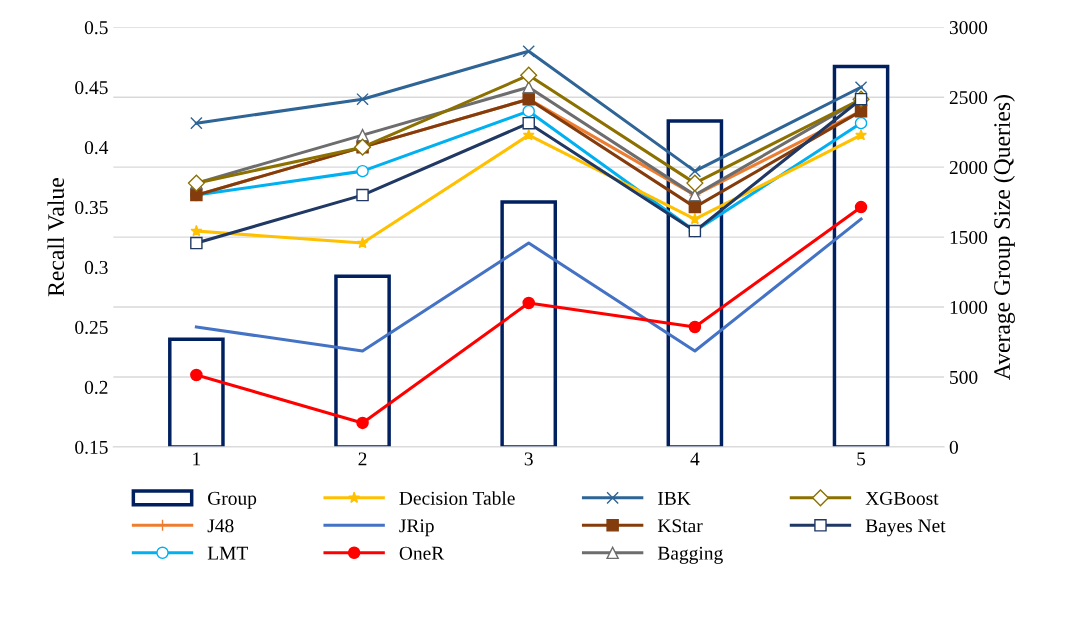 The width and height of the screenshot is (1079, 619). I want to click on y2-tick-label: 500, so click(964, 377).